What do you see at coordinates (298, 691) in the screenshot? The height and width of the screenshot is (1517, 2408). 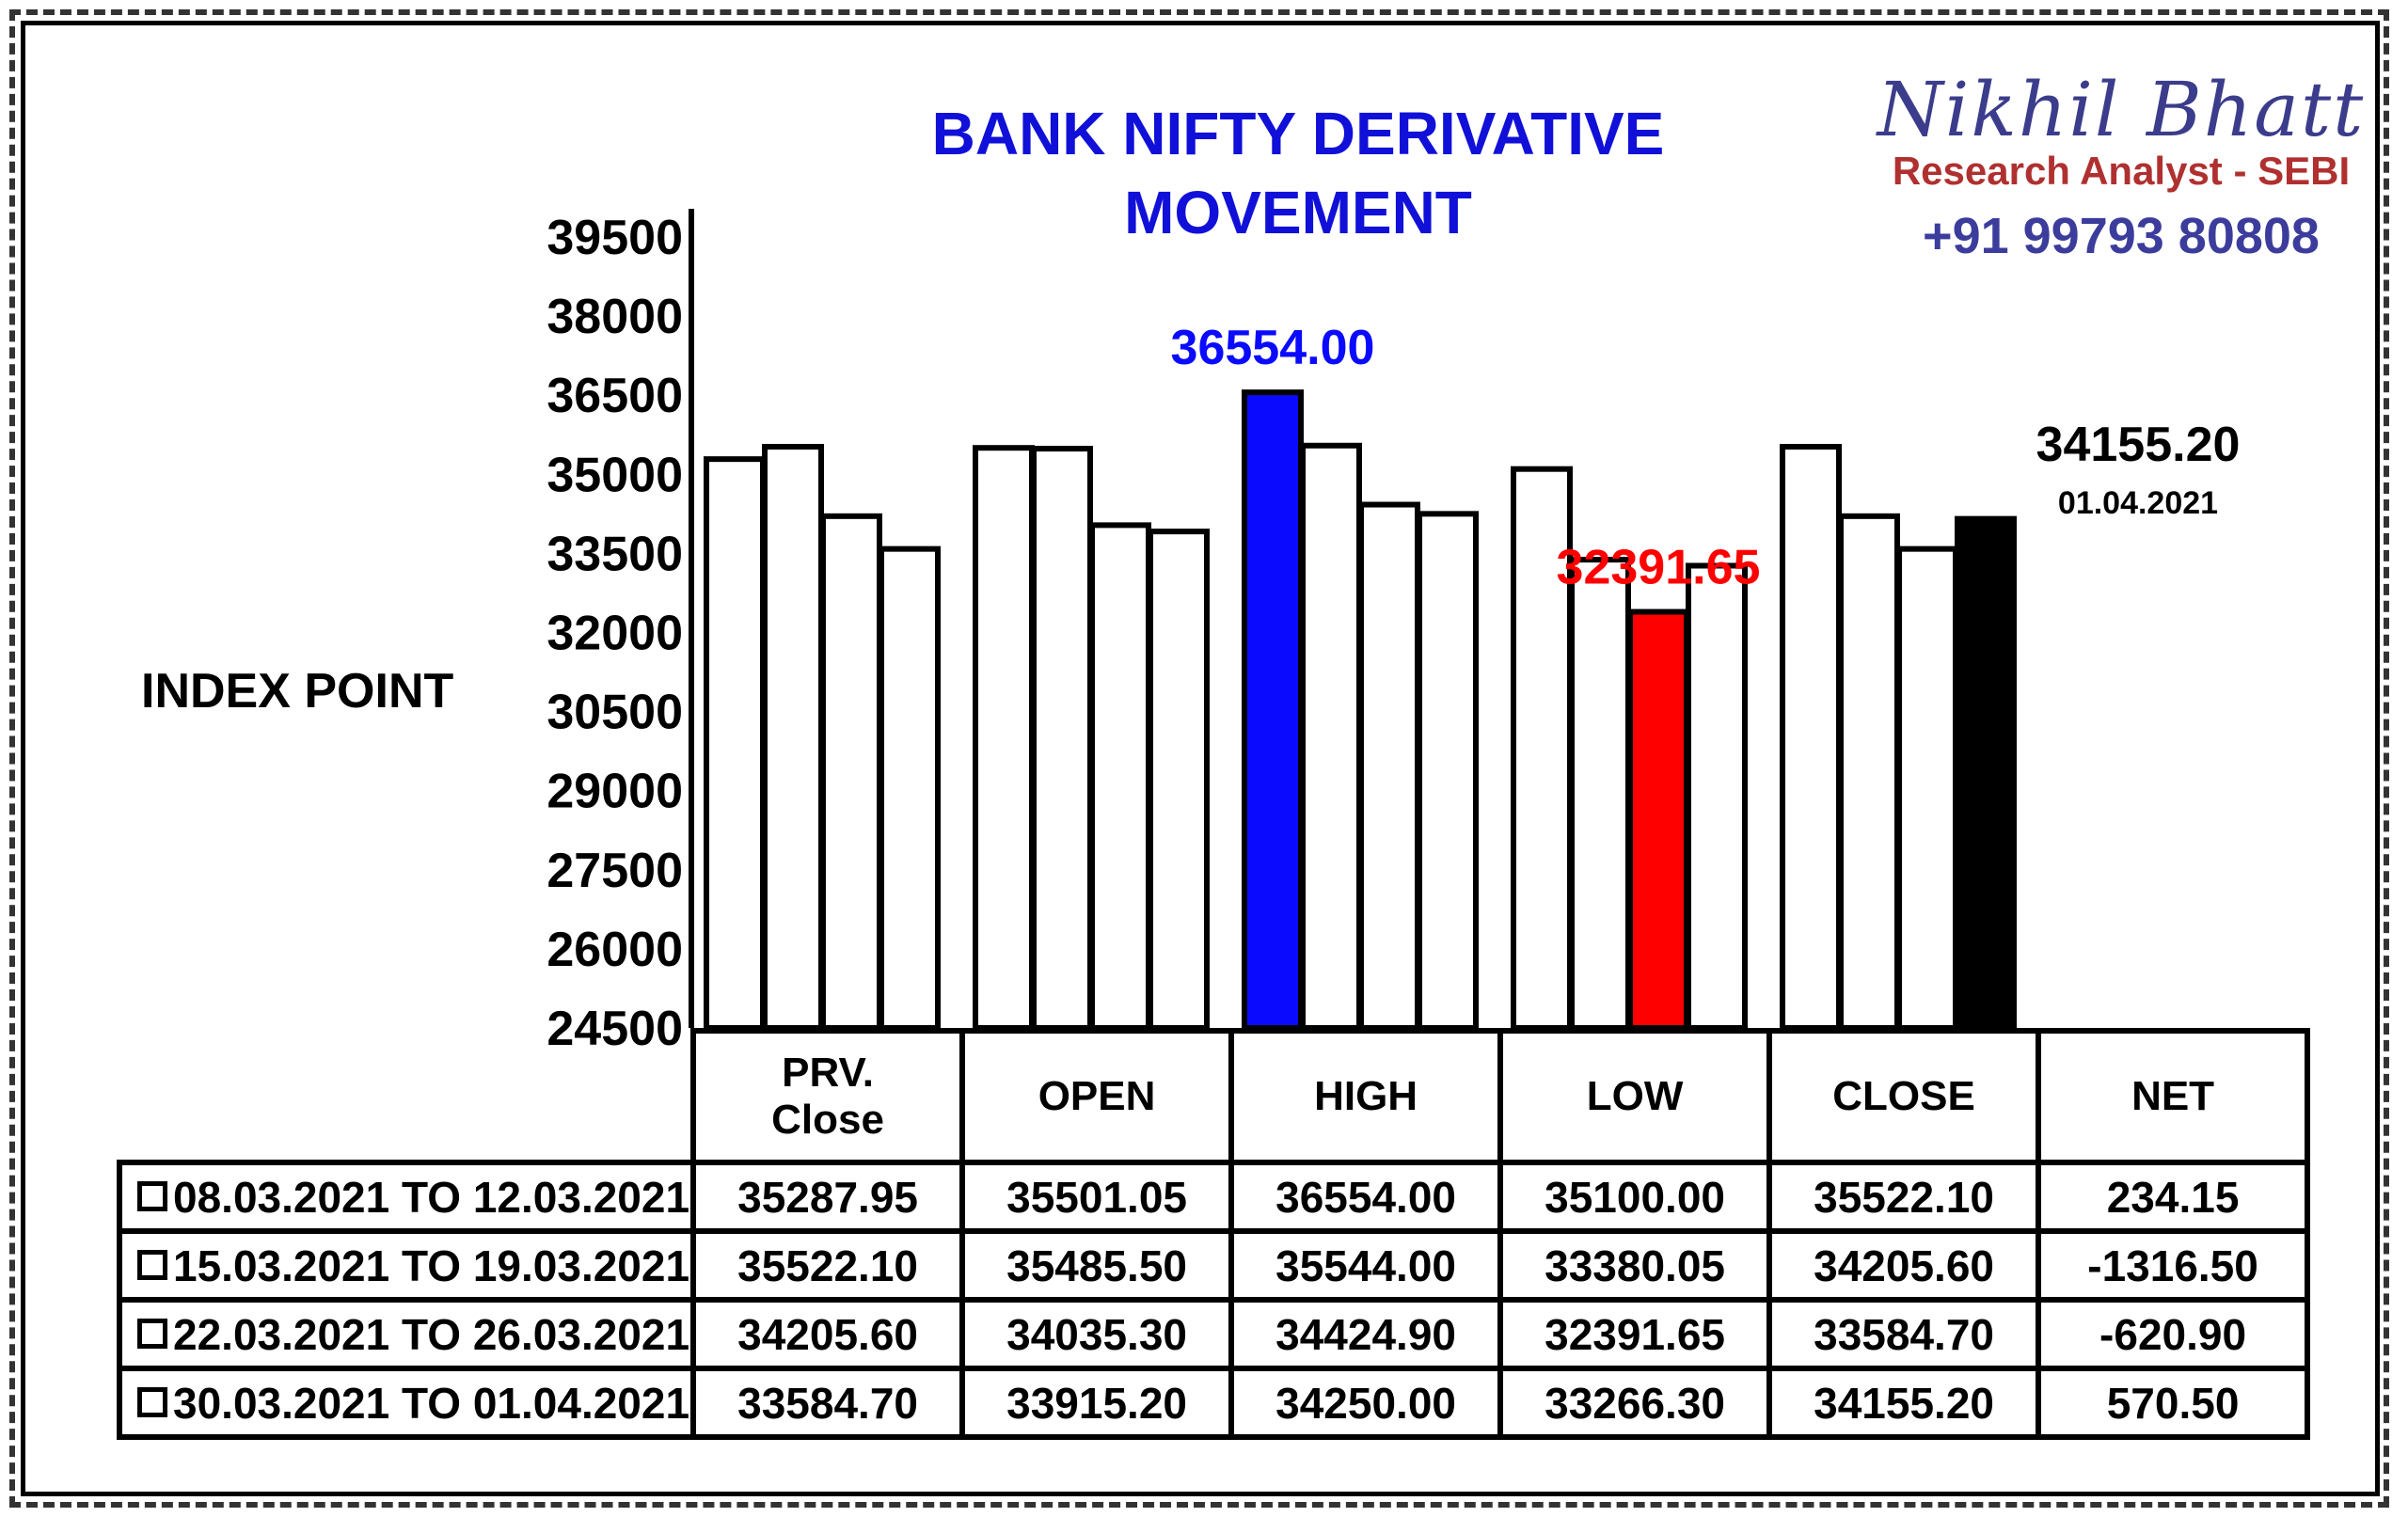 I see `y-axis-label: INDEX POINT` at bounding box center [298, 691].